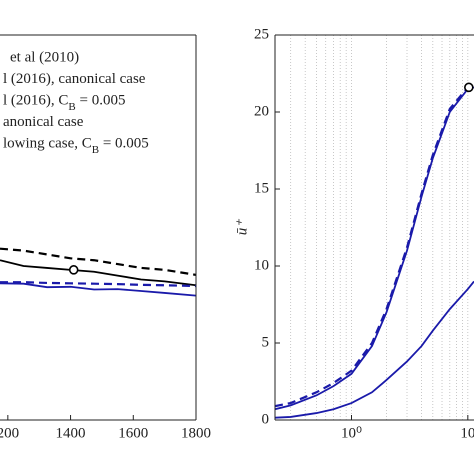 The image size is (474, 474). I want to click on x-tick-label: 1400, so click(71, 433).